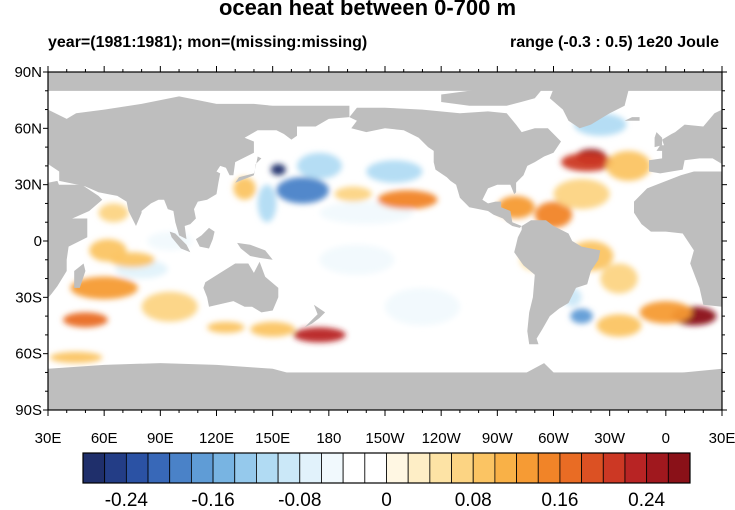 This screenshot has width=735, height=510. Describe the element at coordinates (248, 169) in the screenshot. I see `land-japan` at that location.